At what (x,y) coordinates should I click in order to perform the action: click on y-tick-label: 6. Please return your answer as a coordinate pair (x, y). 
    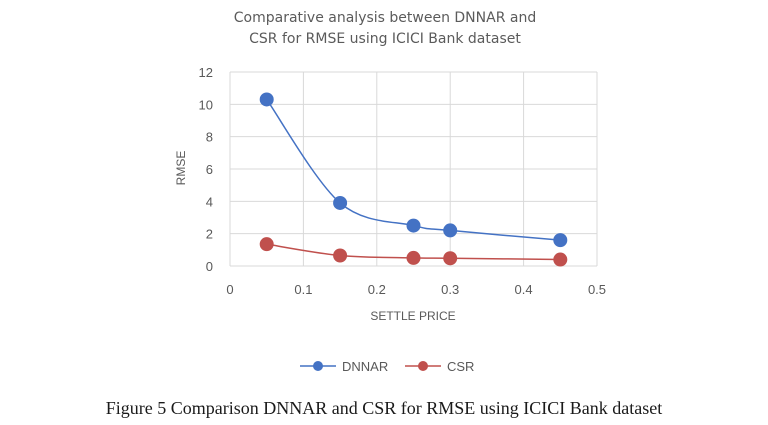
    Looking at the image, I should click on (209, 169).